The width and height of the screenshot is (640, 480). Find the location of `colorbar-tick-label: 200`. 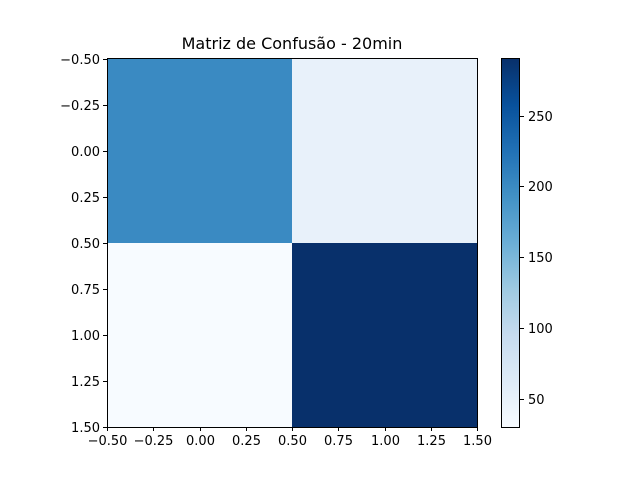

colorbar-tick-label: 200 is located at coordinates (540, 187).